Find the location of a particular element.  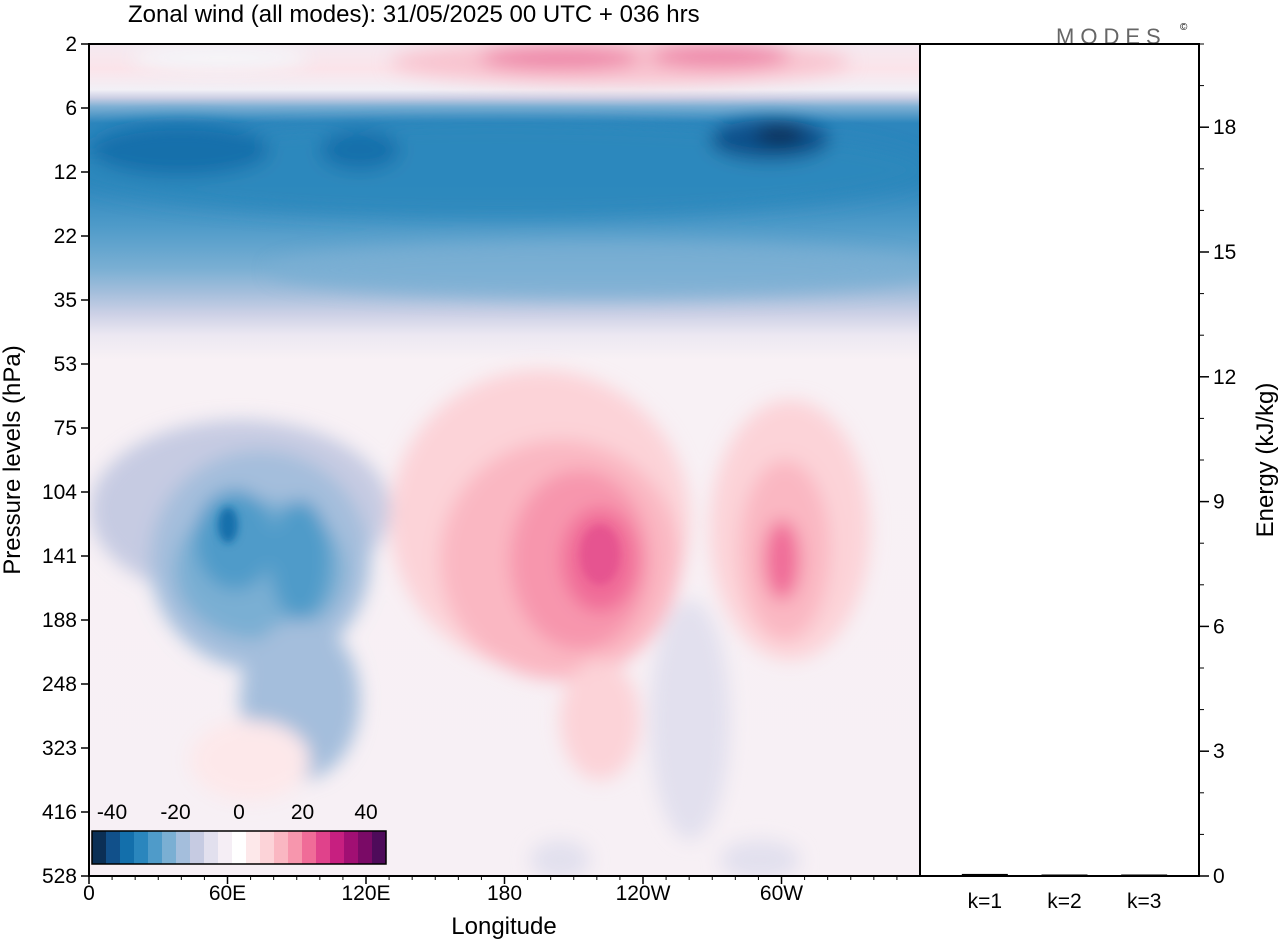

y-tick-label: 104 is located at coordinates (59, 492).